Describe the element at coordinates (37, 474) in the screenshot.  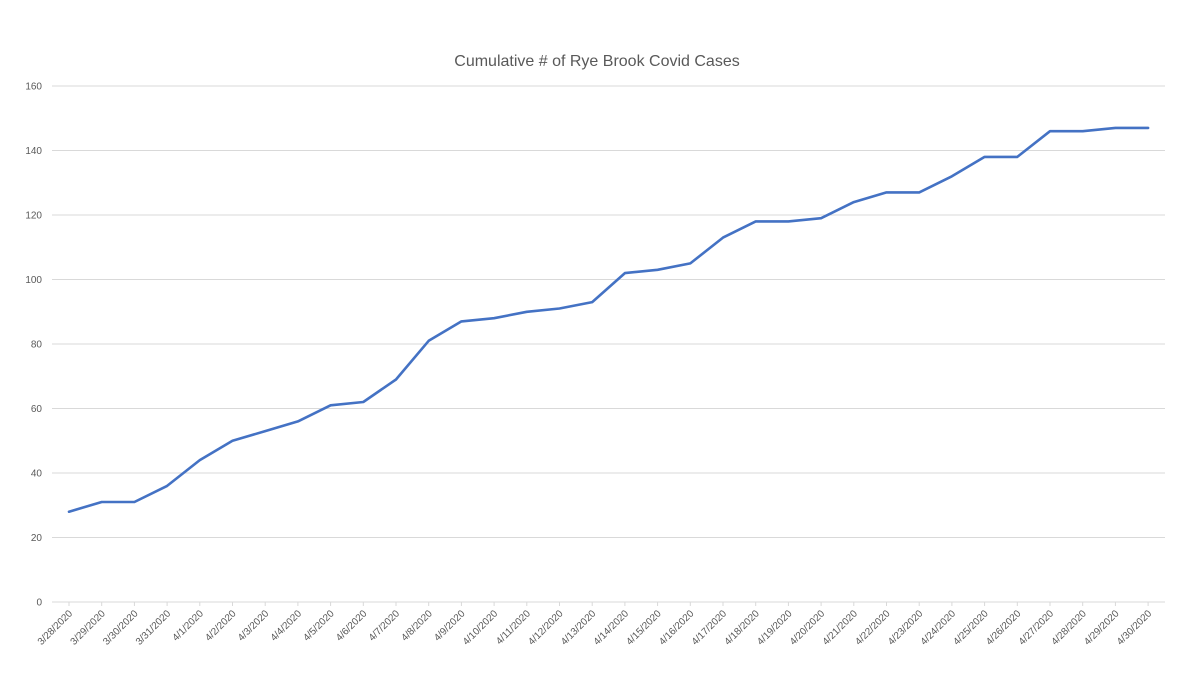
I see `y-tick-label: 40` at that location.